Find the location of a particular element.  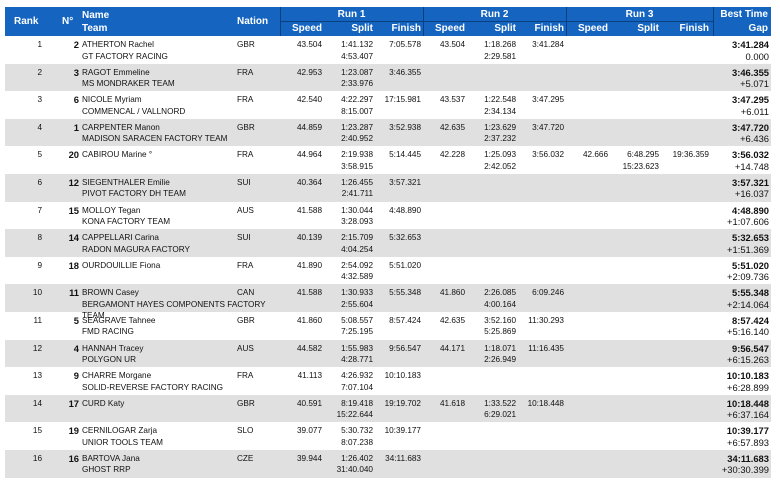

team-name: BERGAMONT HAYES COMPONENTS FACTORY TEAM is located at coordinates (174, 309).